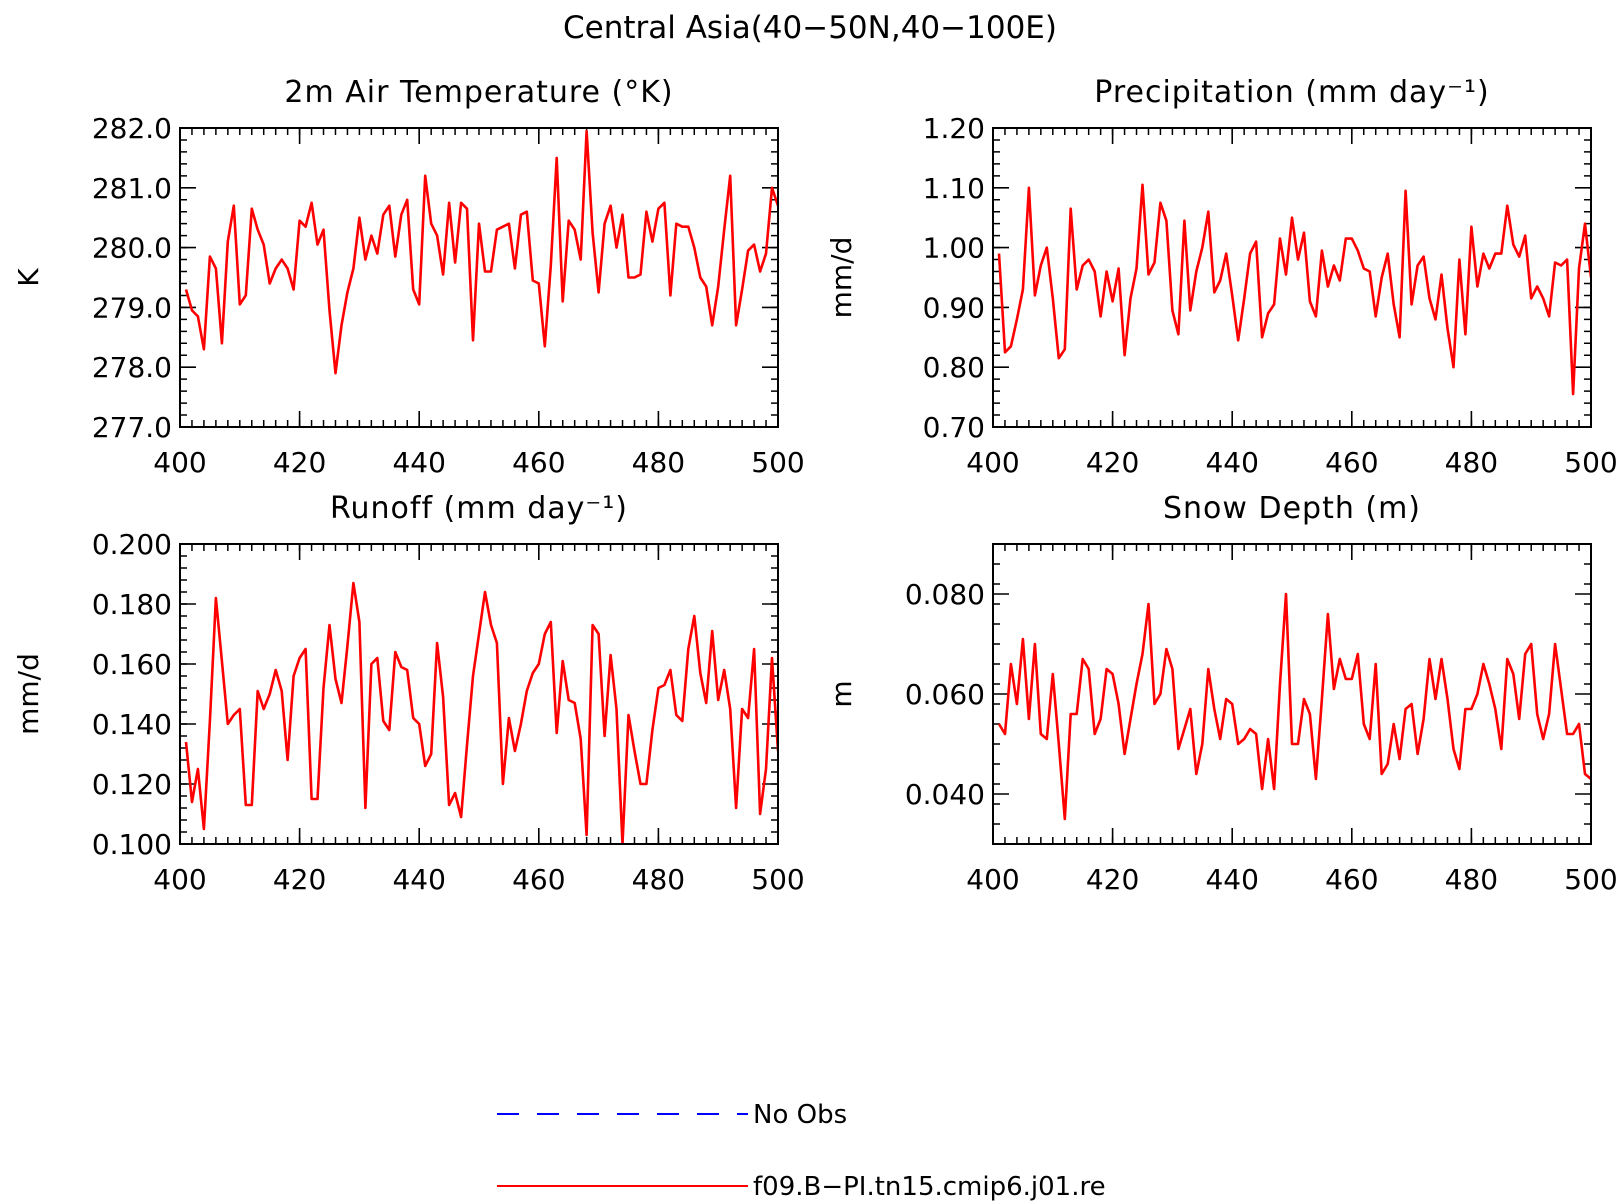 This screenshot has width=1621, height=1201. I want to click on panel-title: 2m Air Temperature (°K), so click(478, 92).